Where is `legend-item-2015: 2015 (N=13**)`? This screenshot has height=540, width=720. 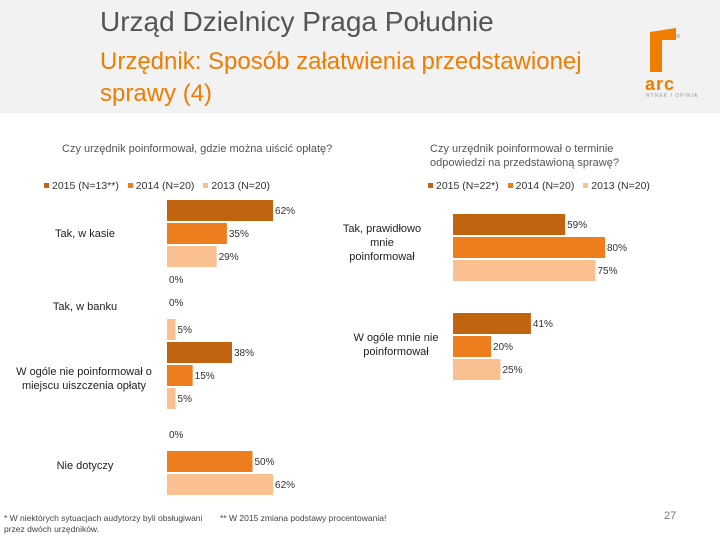
legend-item-2015: 2015 (N=13**) is located at coordinates (81, 186).